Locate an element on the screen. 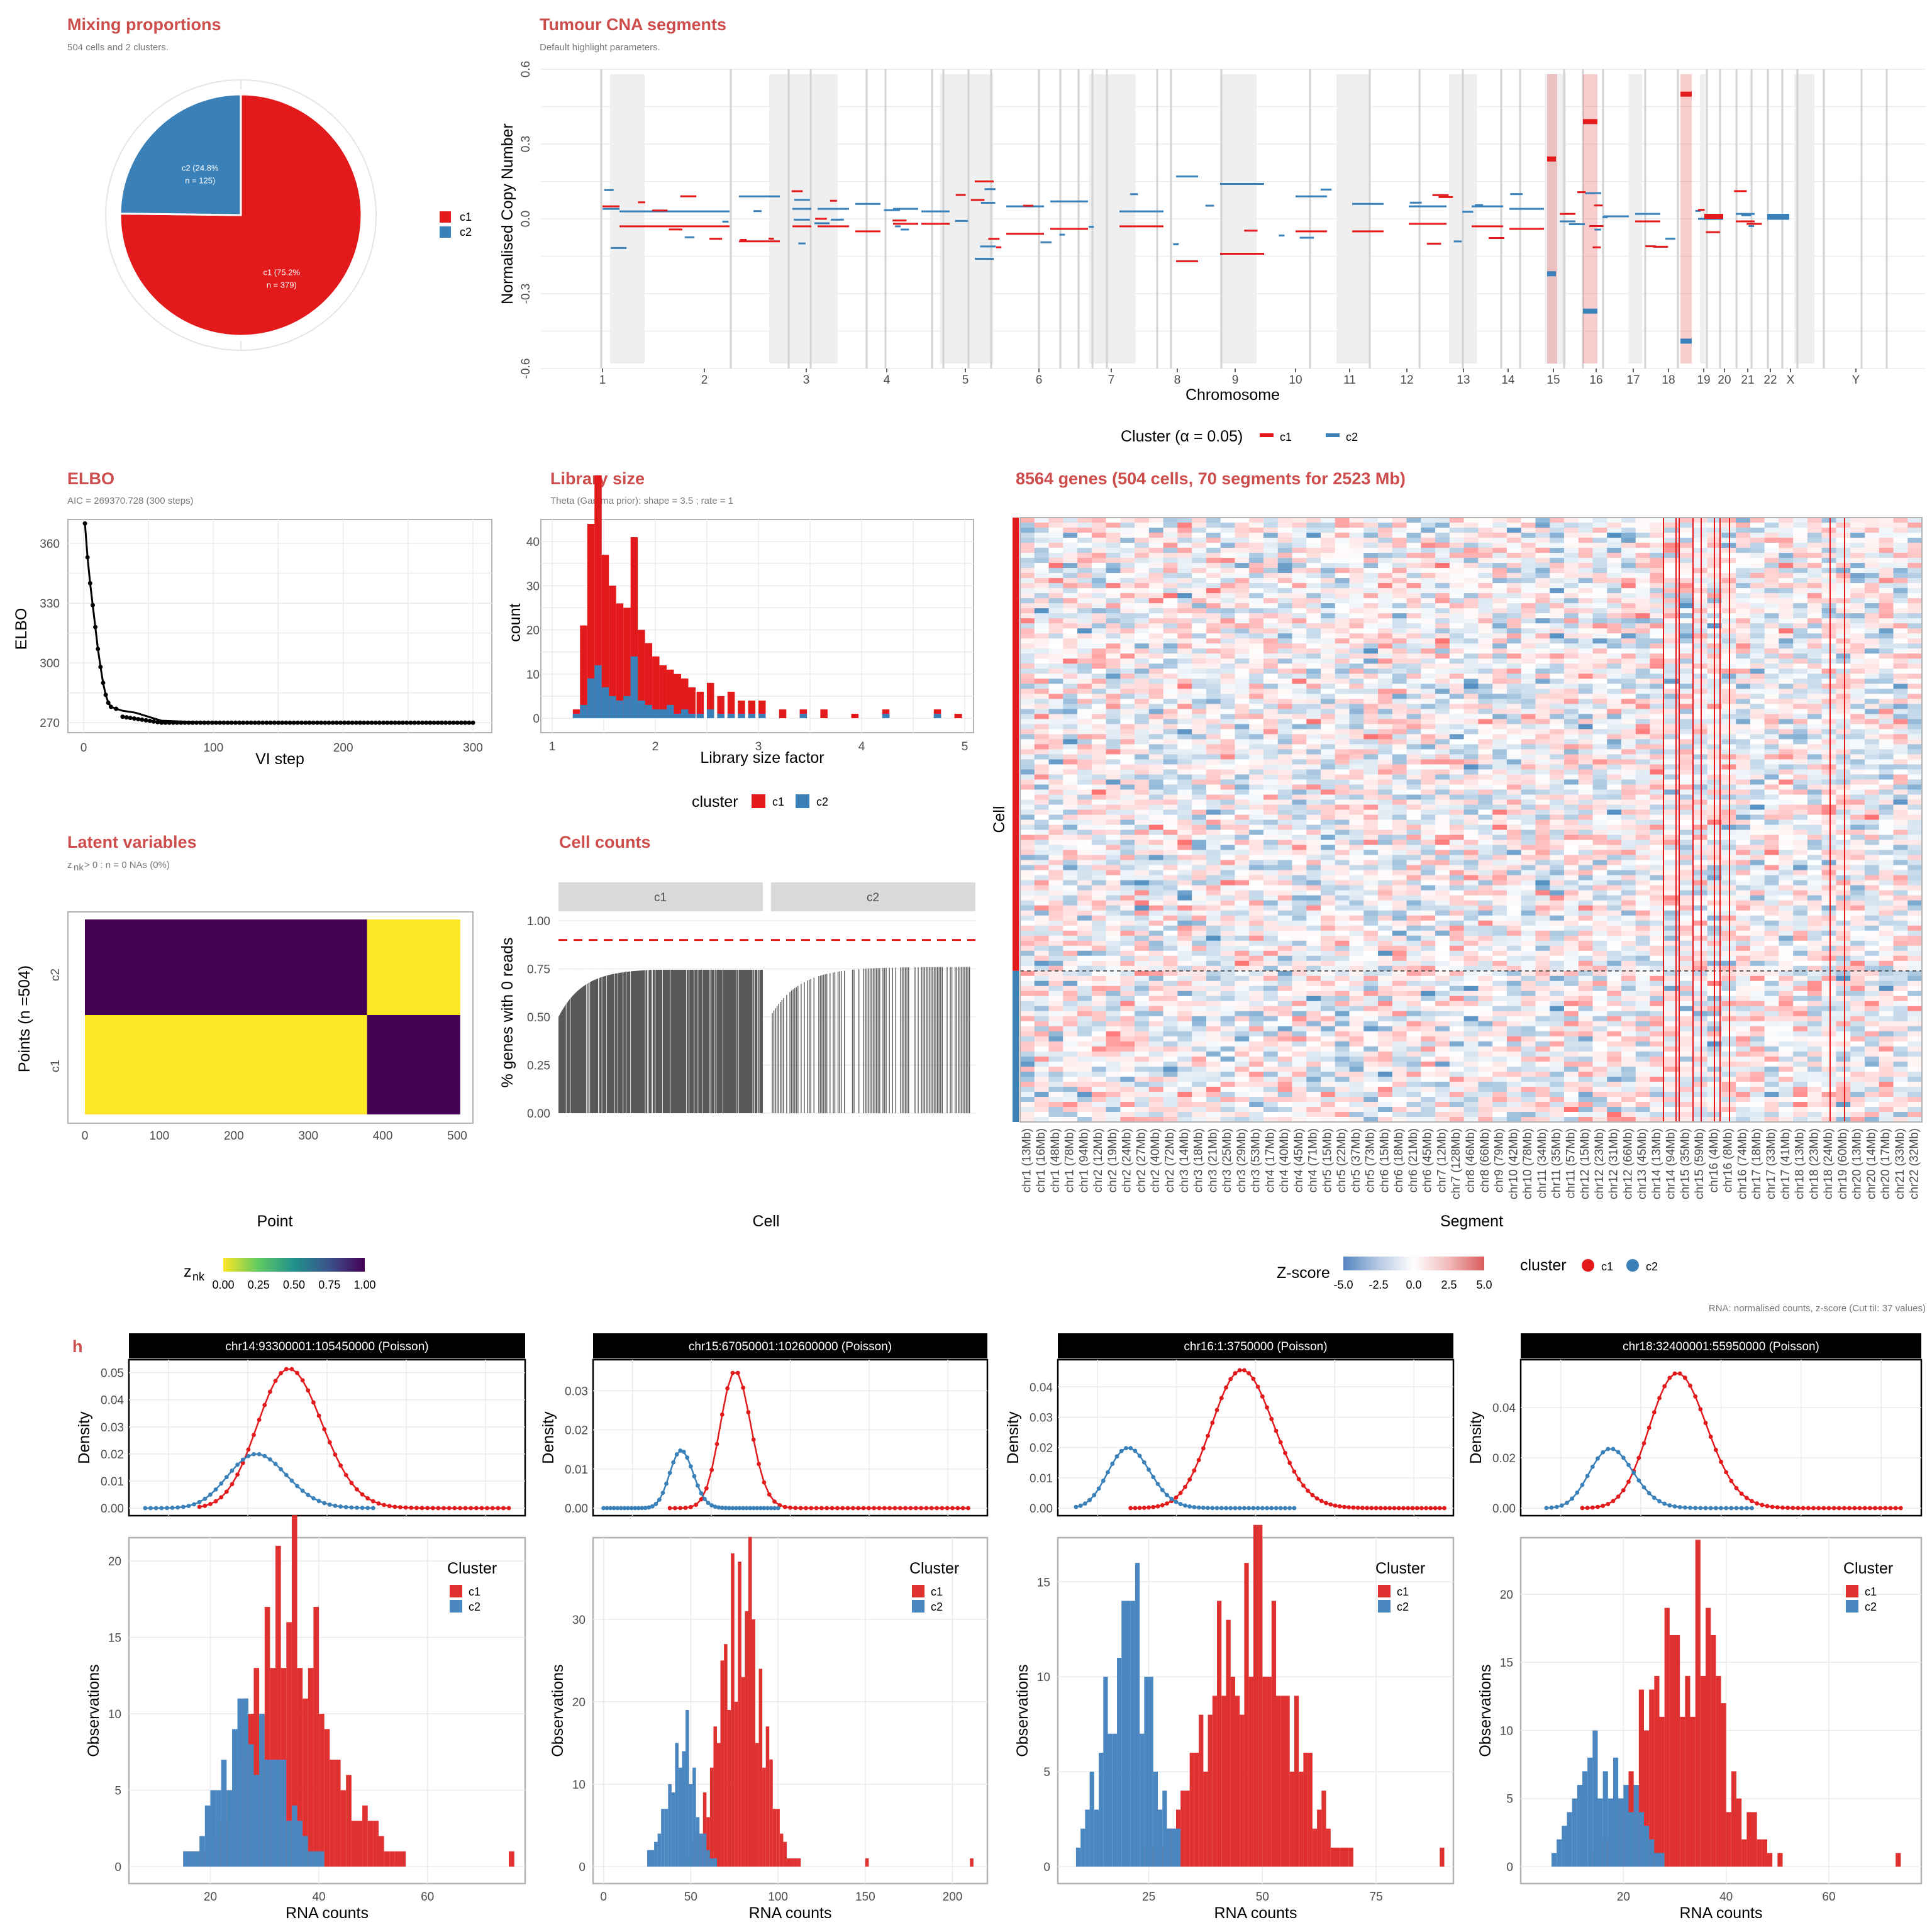 The image size is (1932, 1932). latent-xtick: 0 is located at coordinates (85, 1136).